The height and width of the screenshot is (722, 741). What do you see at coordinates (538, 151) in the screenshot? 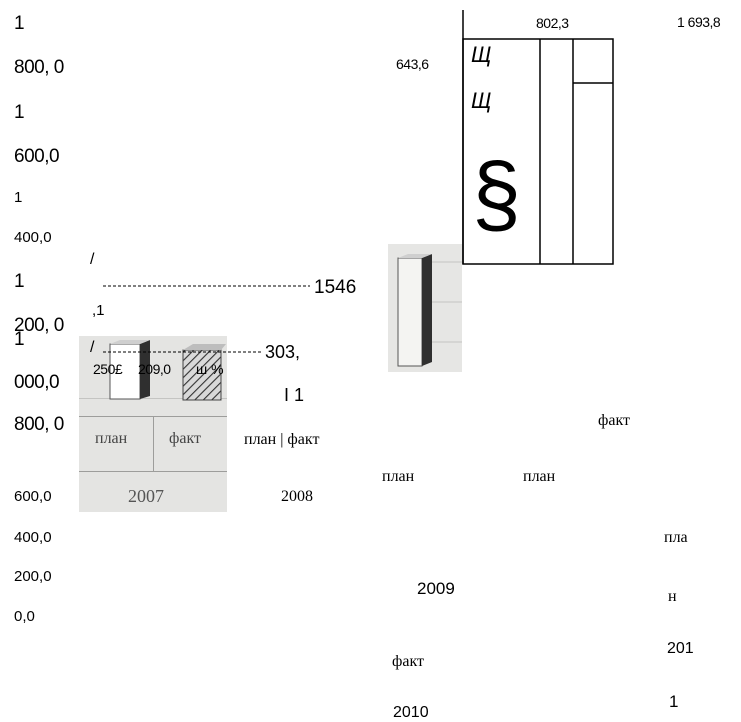
I see `bar-2010-frame` at bounding box center [538, 151].